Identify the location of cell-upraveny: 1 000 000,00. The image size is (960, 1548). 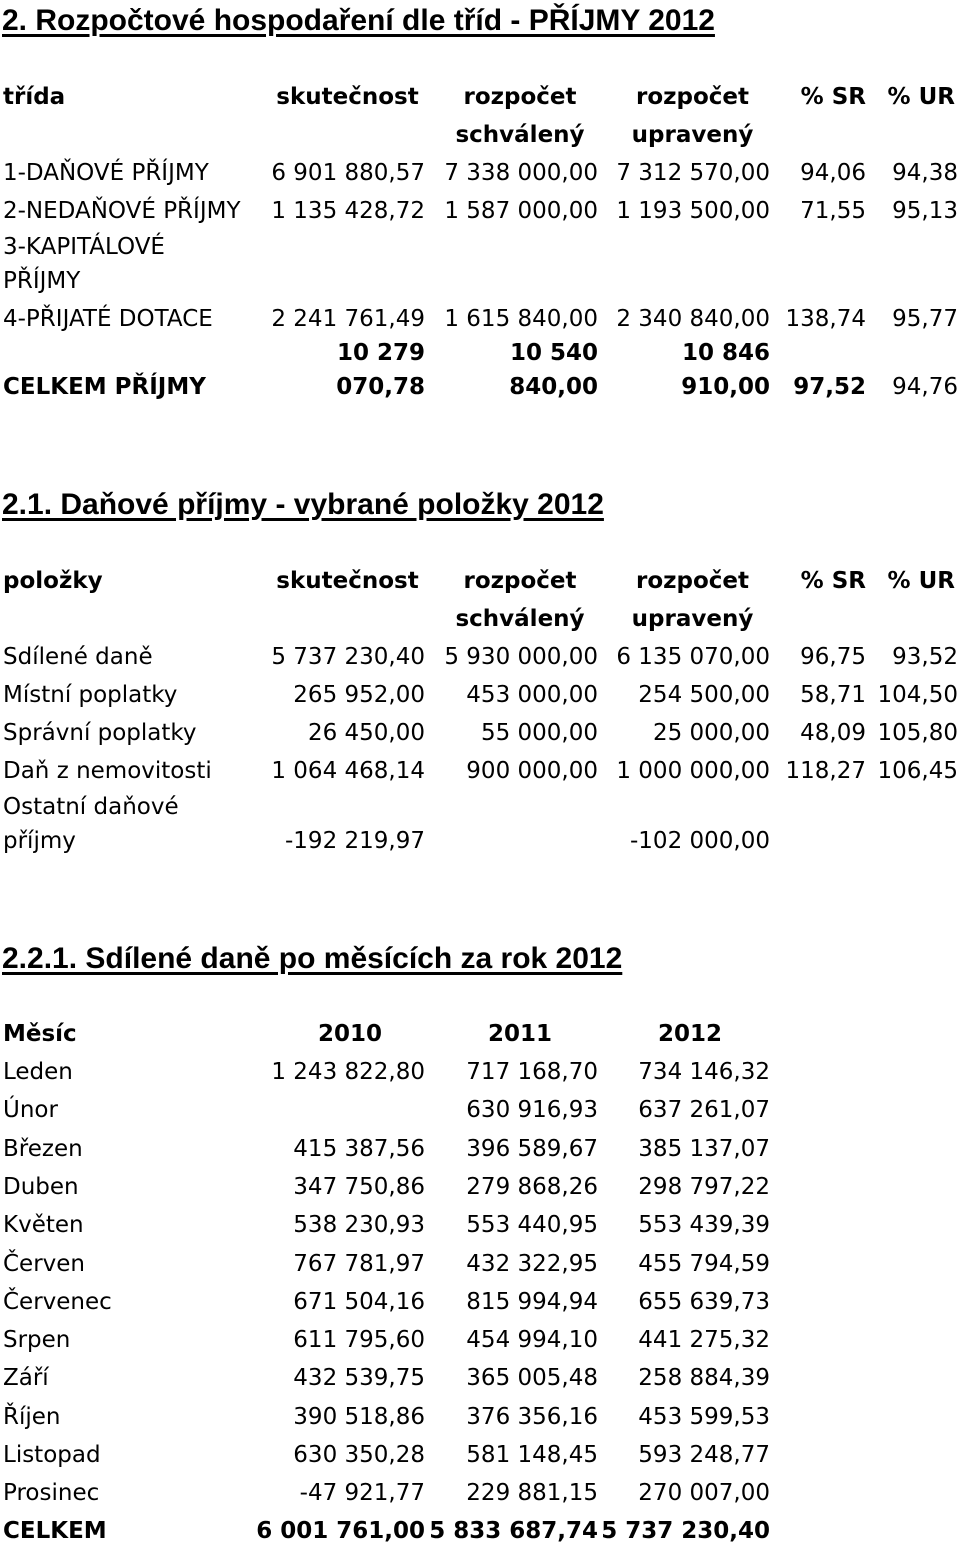
(693, 771).